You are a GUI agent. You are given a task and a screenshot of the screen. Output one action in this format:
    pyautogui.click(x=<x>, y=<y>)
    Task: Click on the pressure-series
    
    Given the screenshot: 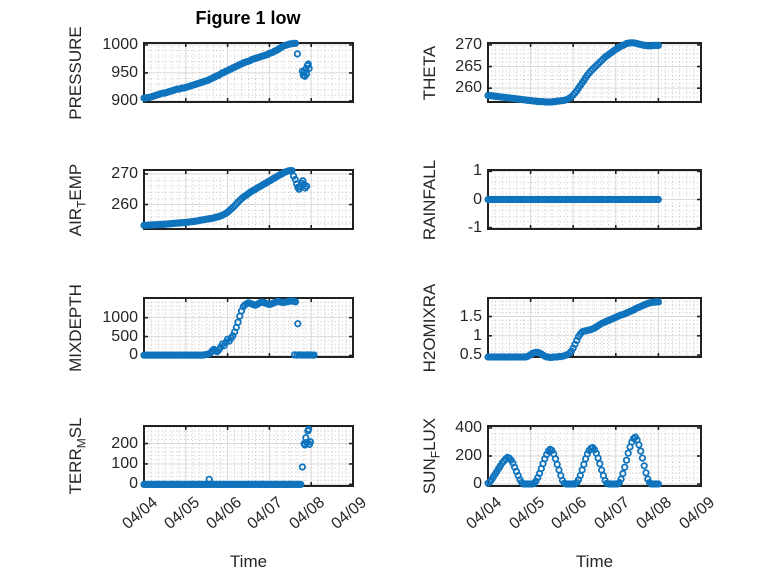 What is the action you would take?
    pyautogui.click(x=226, y=70)
    